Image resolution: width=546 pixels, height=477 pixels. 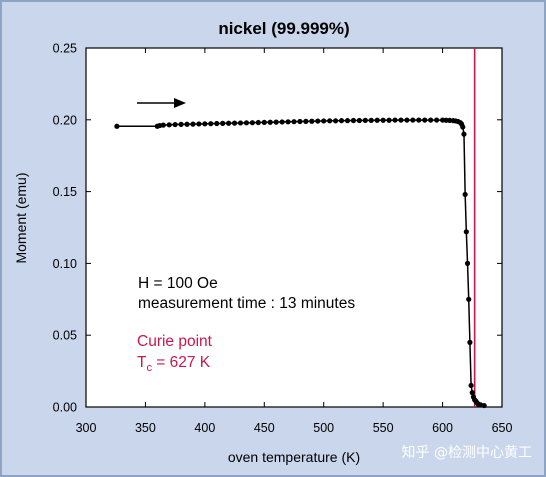 What do you see at coordinates (294, 457) in the screenshot?
I see `x-axis-label: oven temperature (K)` at bounding box center [294, 457].